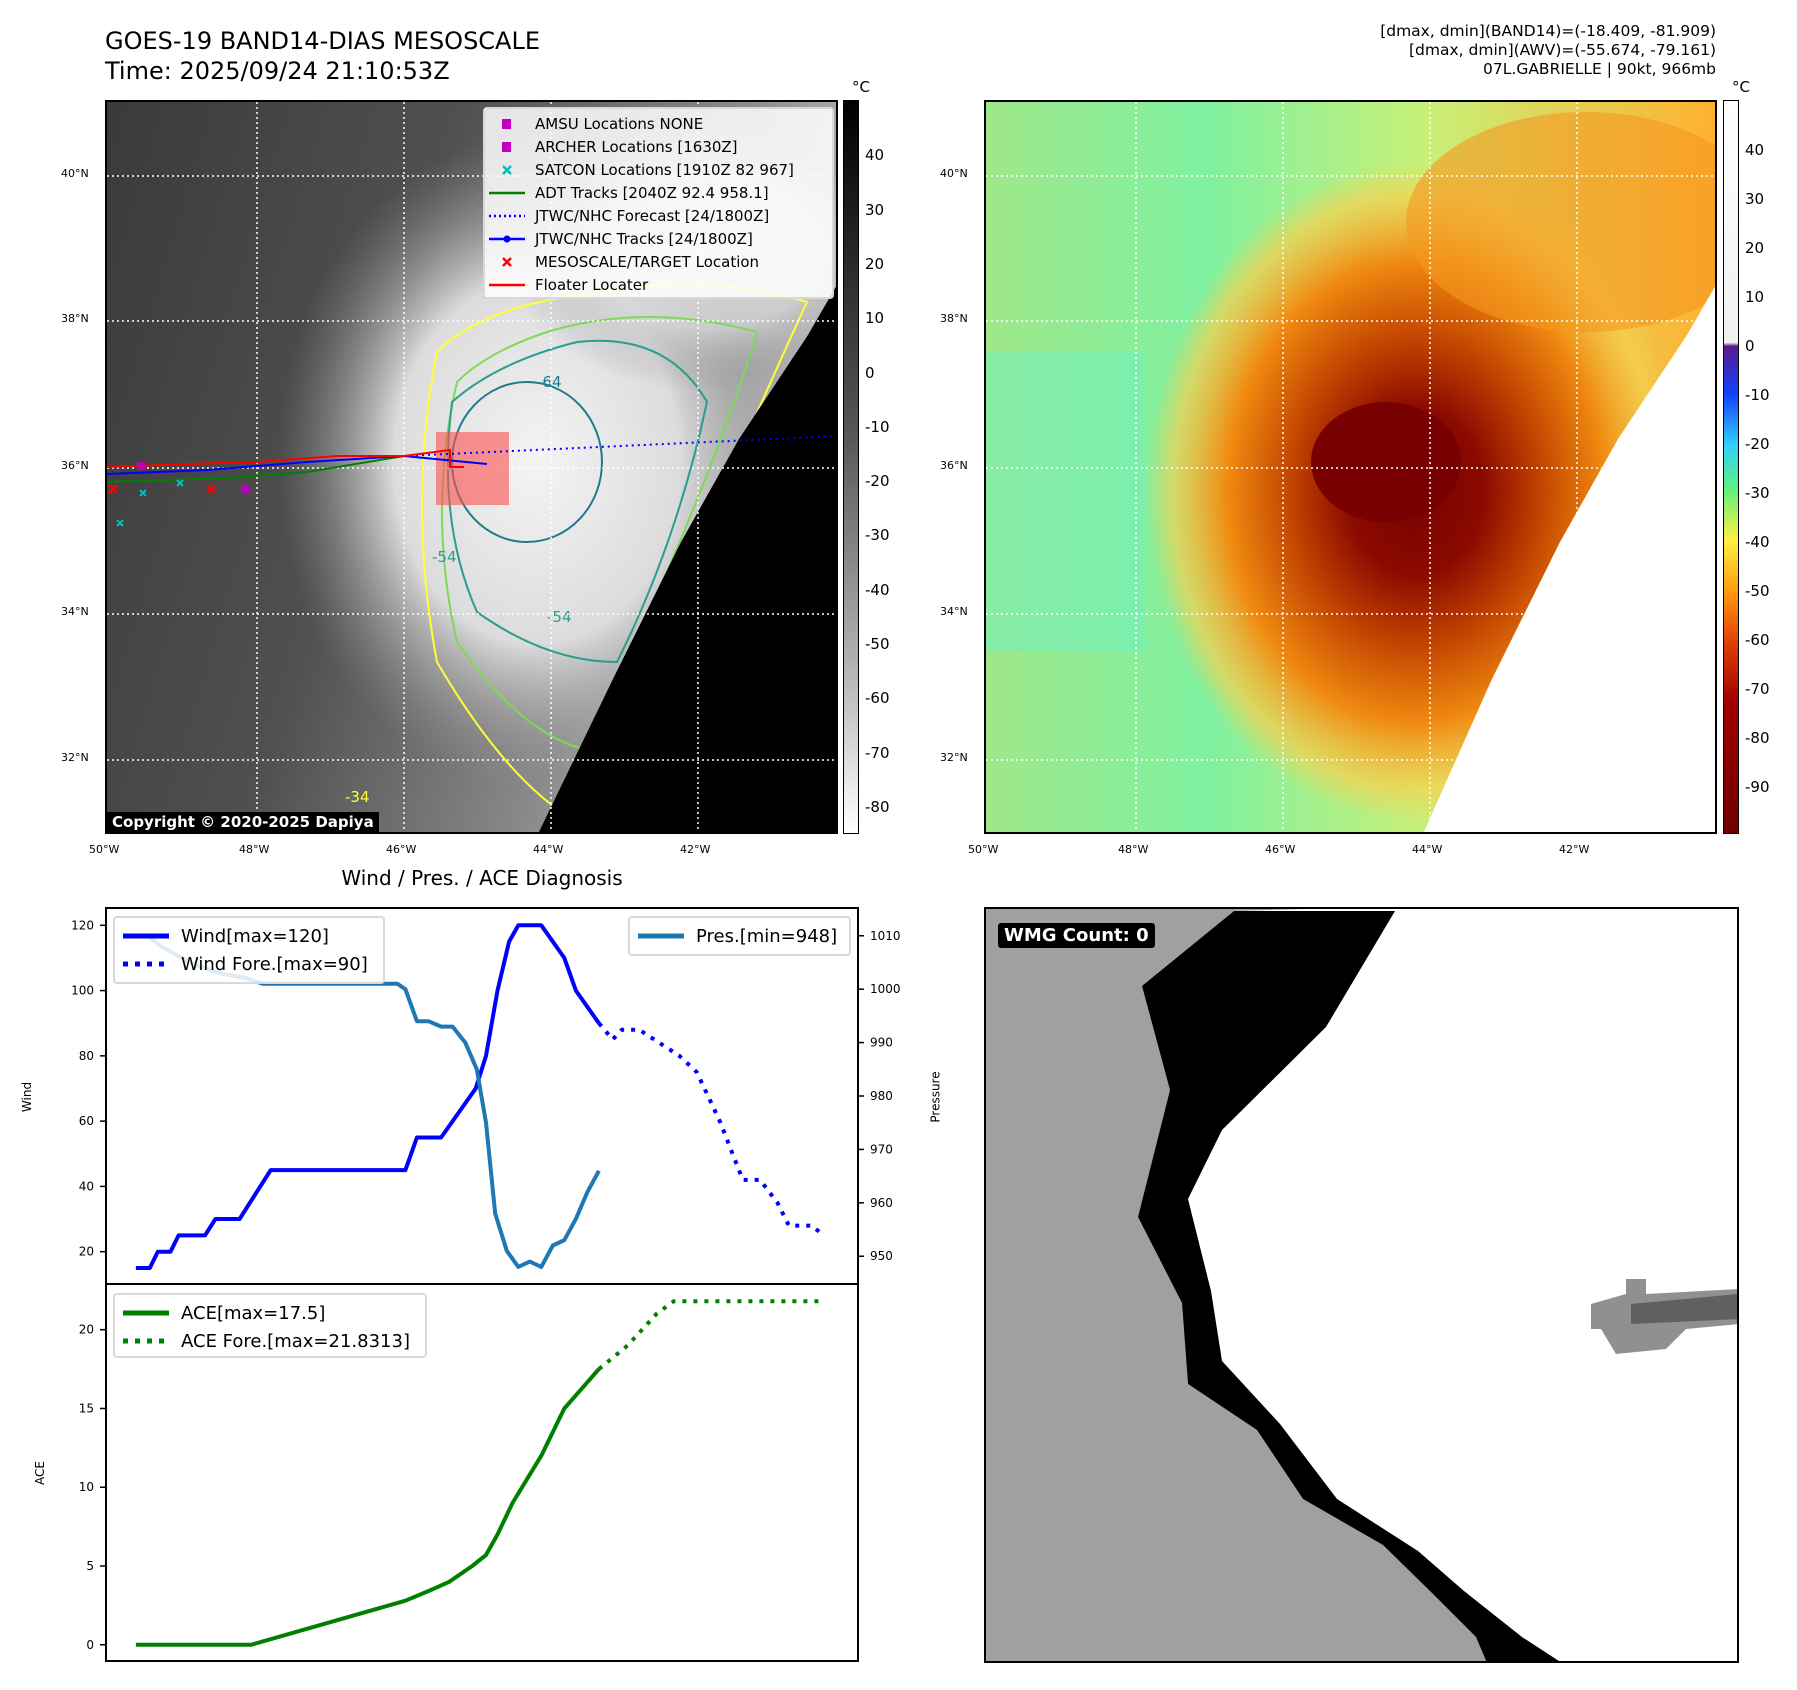 This screenshot has width=1797, height=1690. Describe the element at coordinates (245, 964) in the screenshot. I see `legend-wind-forecast: Wind Fore.[max=90]` at that location.